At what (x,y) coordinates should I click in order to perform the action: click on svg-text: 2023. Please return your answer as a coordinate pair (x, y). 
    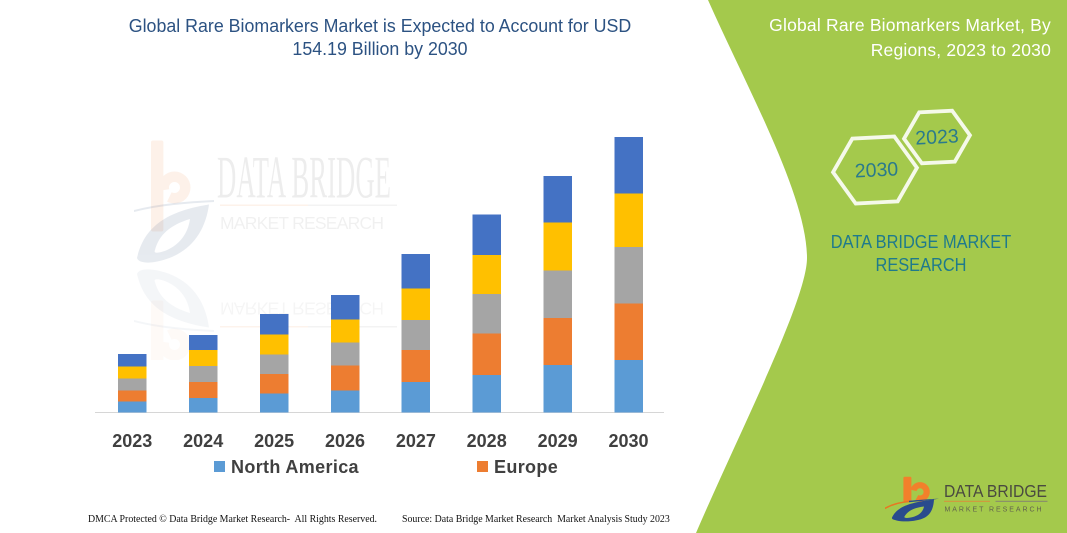
    Looking at the image, I should click on (937, 137).